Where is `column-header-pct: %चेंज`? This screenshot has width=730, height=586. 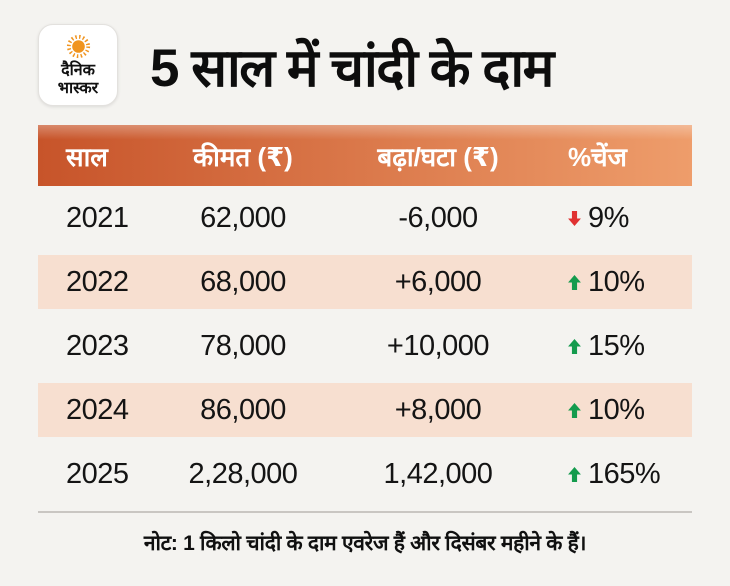
column-header-pct: %चेंज is located at coordinates (597, 156).